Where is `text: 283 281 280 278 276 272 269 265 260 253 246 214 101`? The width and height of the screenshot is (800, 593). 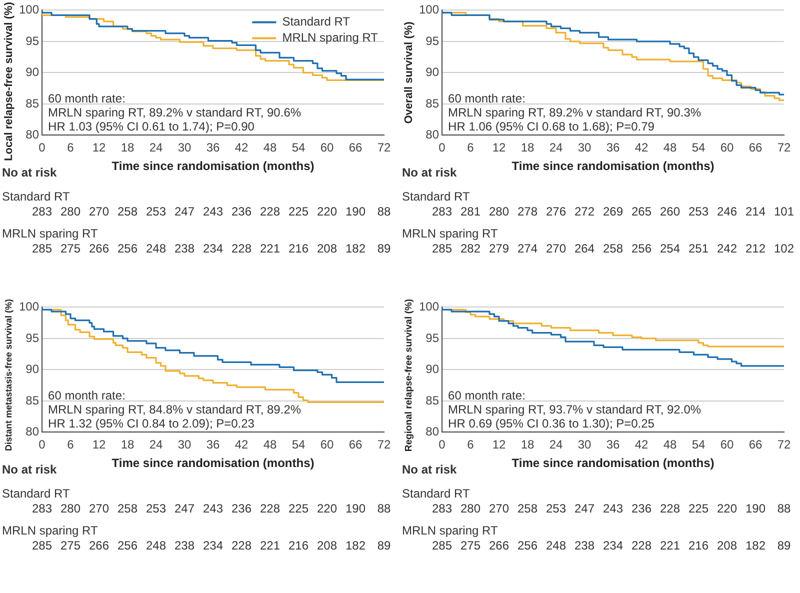 text: 283 281 280 278 276 272 269 265 260 253 246 214 101 is located at coordinates (613, 211).